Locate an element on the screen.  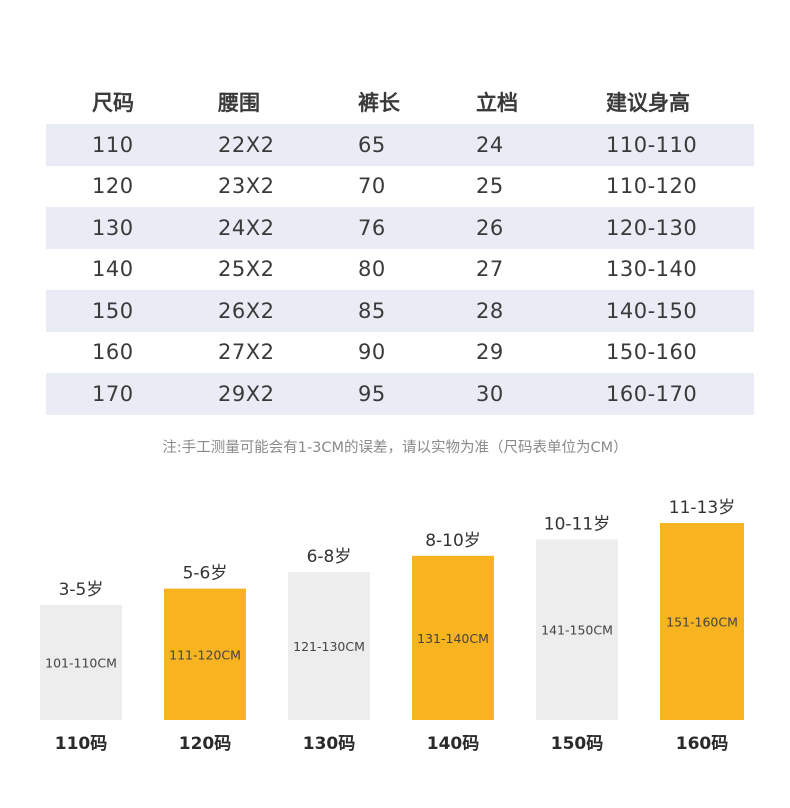
category-tick-label: 130码 is located at coordinates (329, 744).